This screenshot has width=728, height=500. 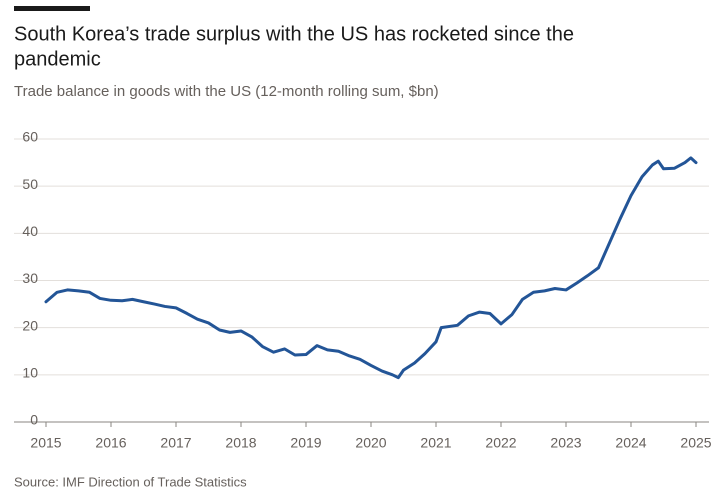 I want to click on x-tick-label: 2022, so click(x=500, y=443).